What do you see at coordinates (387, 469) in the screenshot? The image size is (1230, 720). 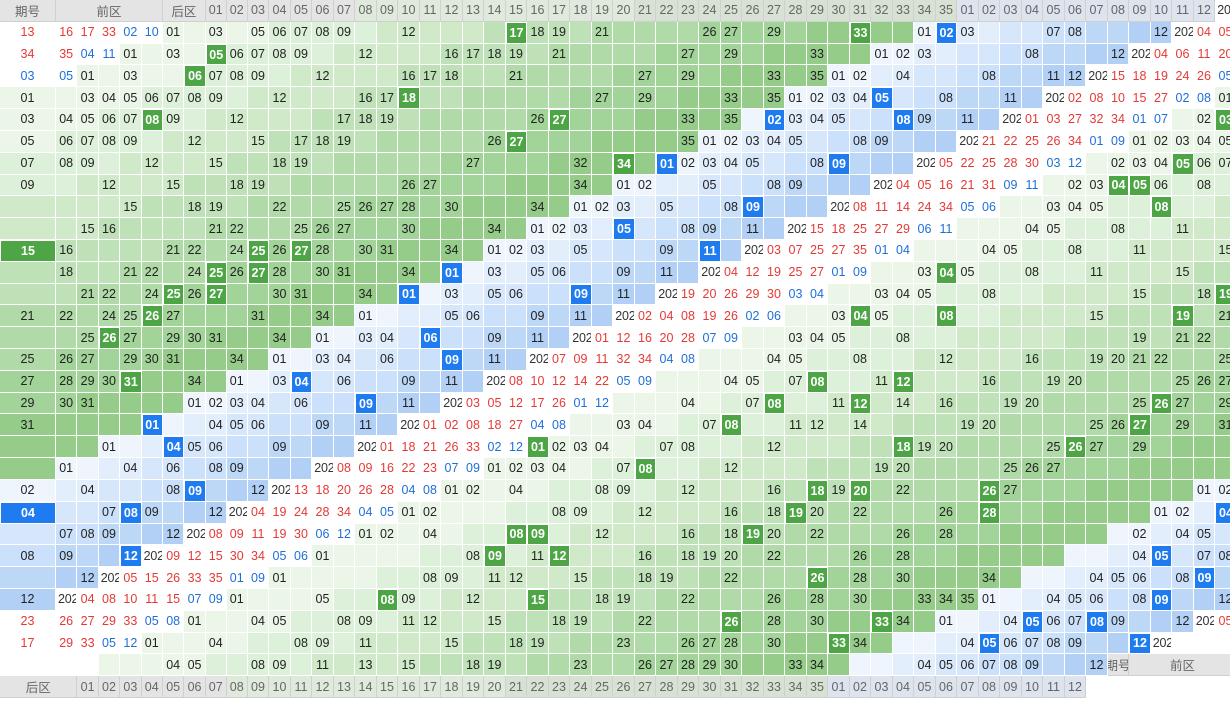 I see `drawn-front-number: 16` at bounding box center [387, 469].